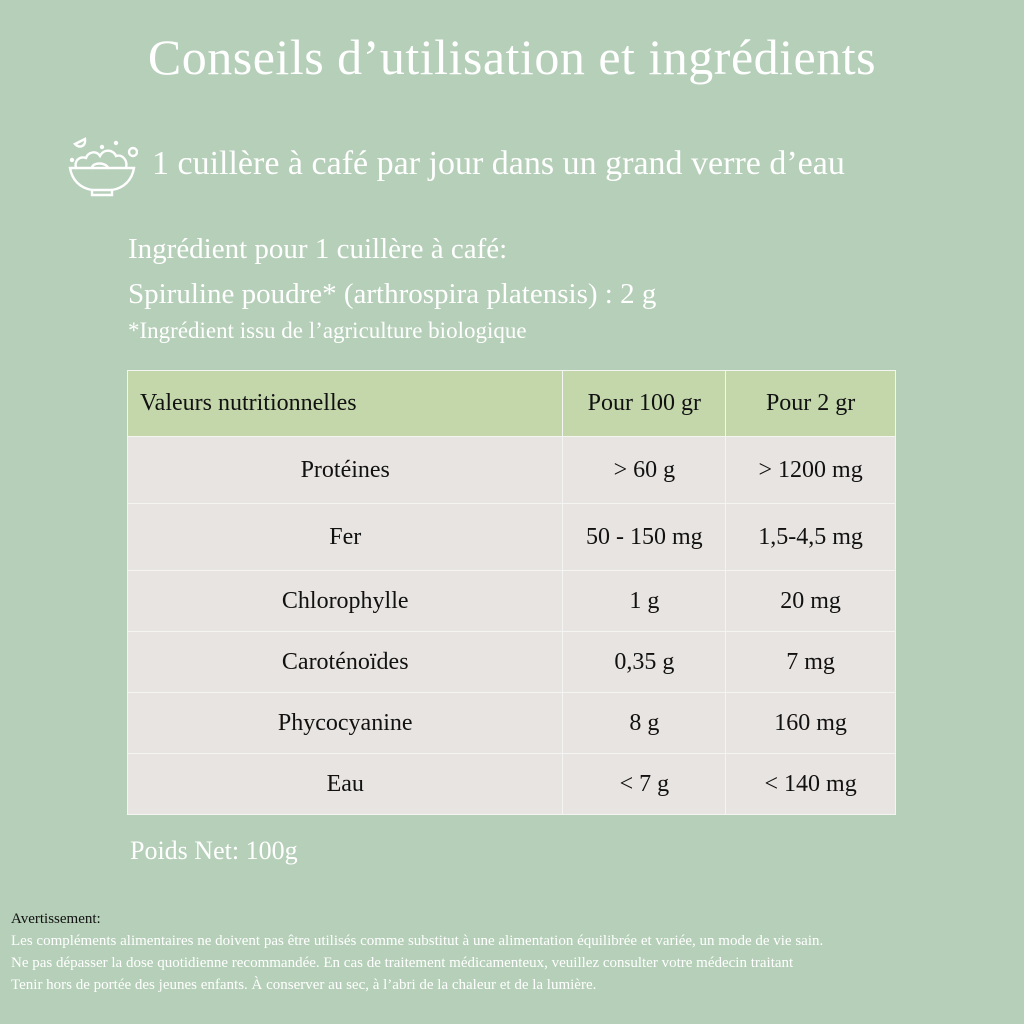 Image resolution: width=1024 pixels, height=1024 pixels. Describe the element at coordinates (345, 784) in the screenshot. I see `table-cell: Eau` at that location.